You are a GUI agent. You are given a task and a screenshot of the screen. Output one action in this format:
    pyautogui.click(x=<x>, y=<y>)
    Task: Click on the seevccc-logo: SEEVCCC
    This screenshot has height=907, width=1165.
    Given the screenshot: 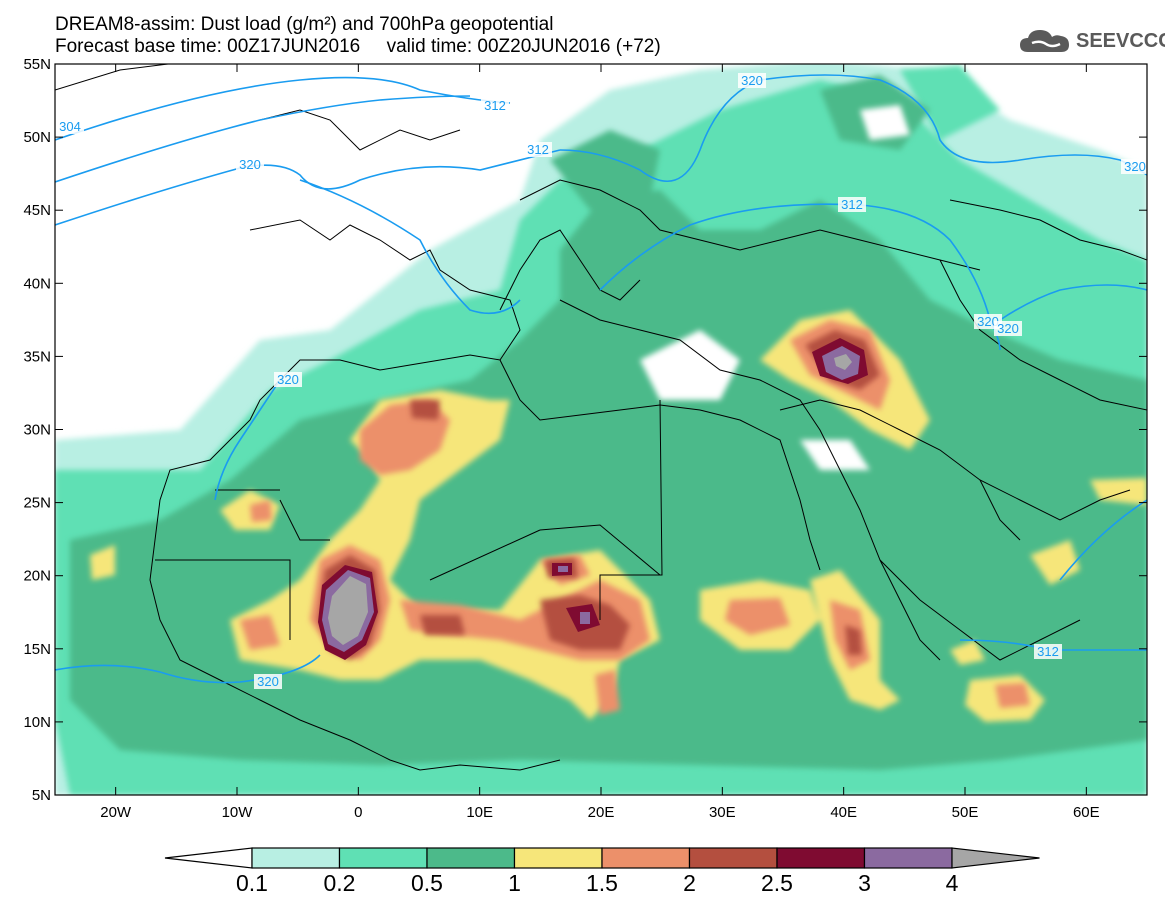 What is the action you would take?
    pyautogui.click(x=1091, y=41)
    